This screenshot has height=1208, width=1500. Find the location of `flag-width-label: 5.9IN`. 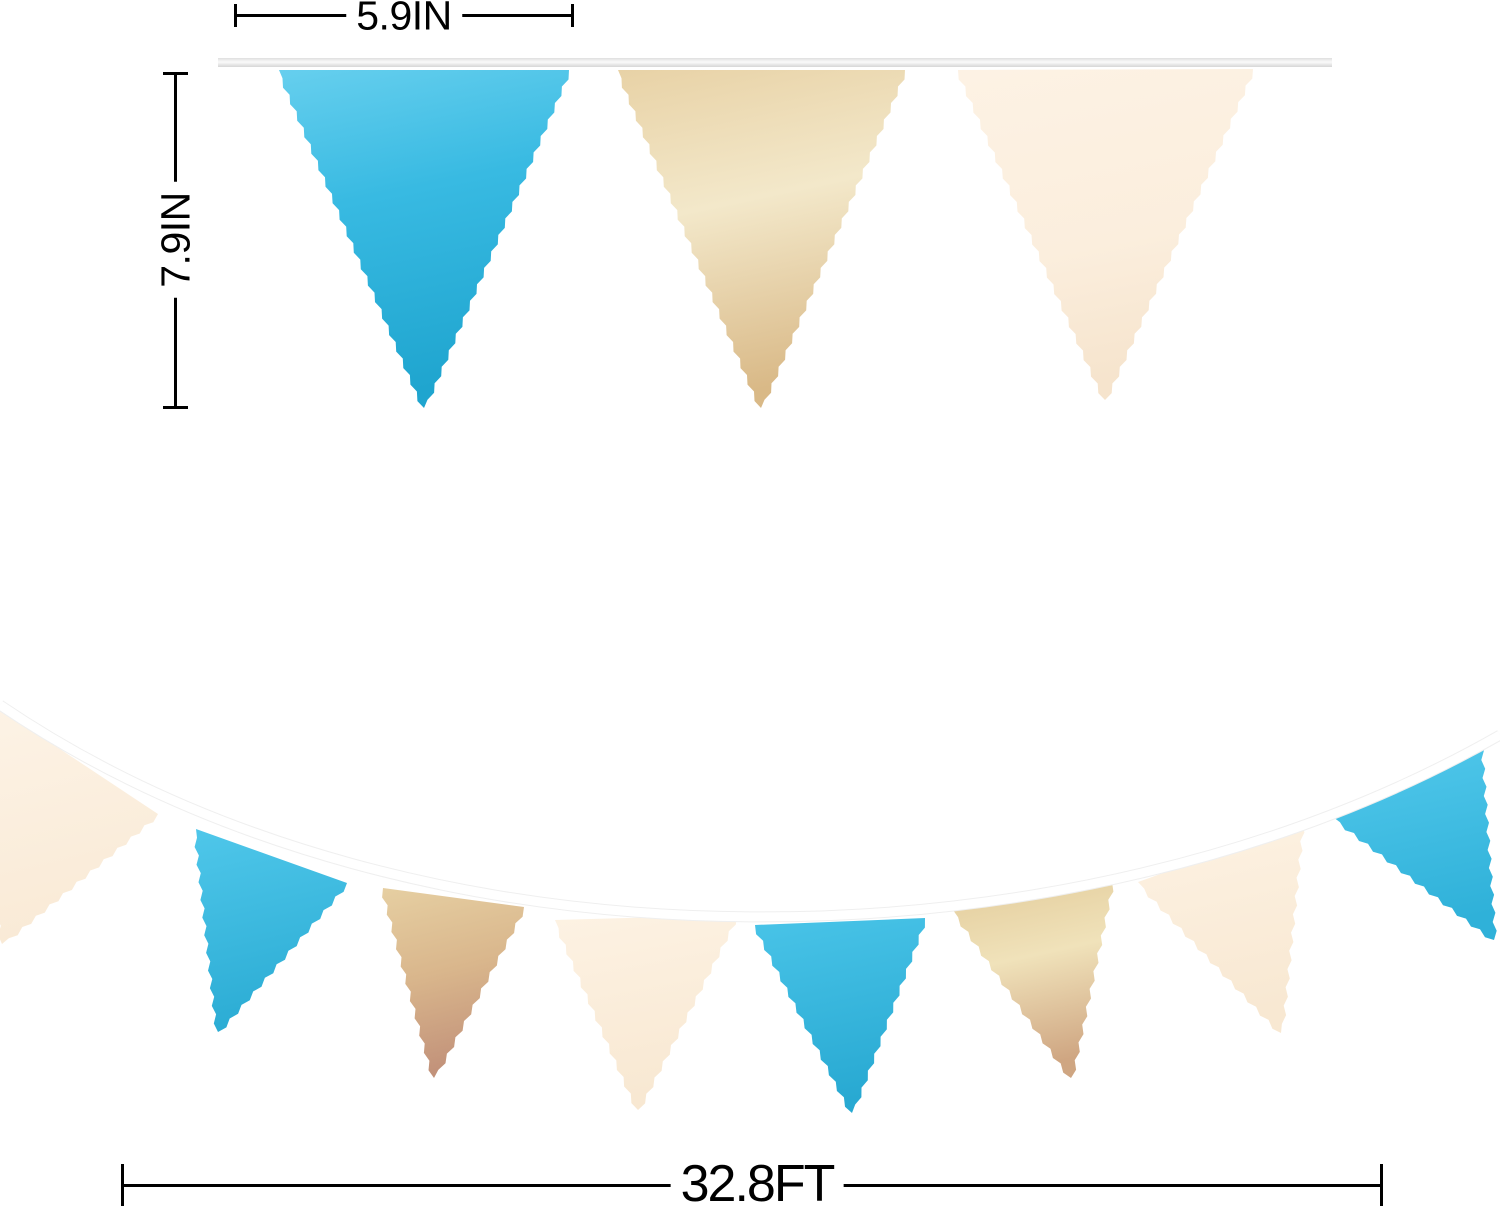

flag-width-label: 5.9IN is located at coordinates (404, 19).